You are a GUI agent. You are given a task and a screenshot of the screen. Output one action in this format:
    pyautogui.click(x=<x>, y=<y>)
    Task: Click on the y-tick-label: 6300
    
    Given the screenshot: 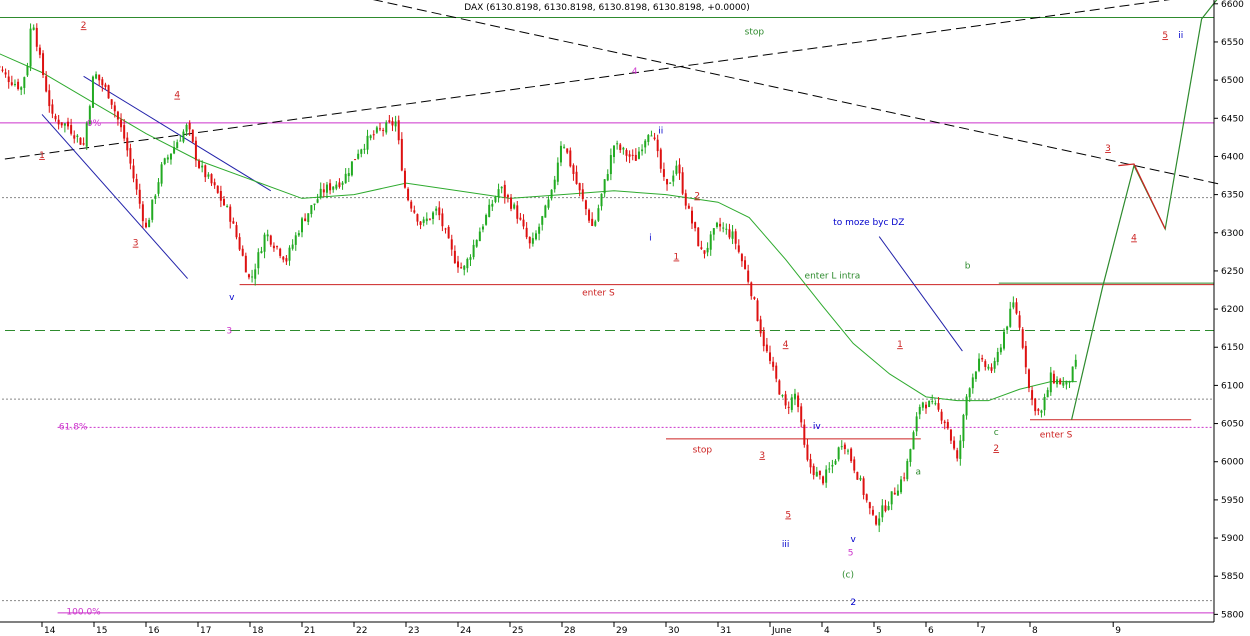 What is the action you would take?
    pyautogui.click(x=1232, y=234)
    